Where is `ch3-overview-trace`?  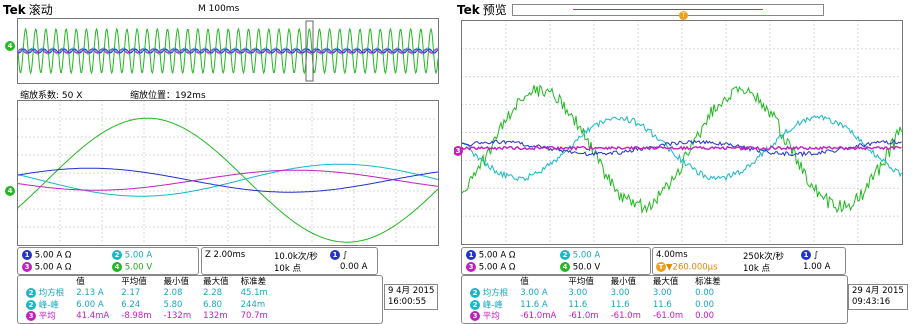
ch3-overview-trace is located at coordinates (228, 51).